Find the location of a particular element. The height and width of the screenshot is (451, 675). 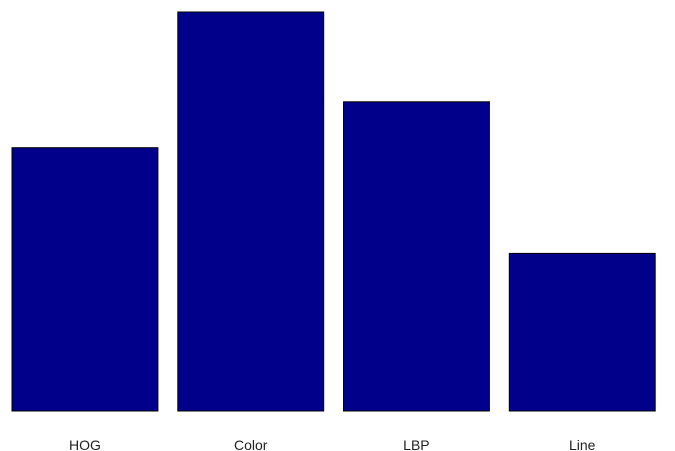

x-tick-label-color: Color is located at coordinates (251, 444).